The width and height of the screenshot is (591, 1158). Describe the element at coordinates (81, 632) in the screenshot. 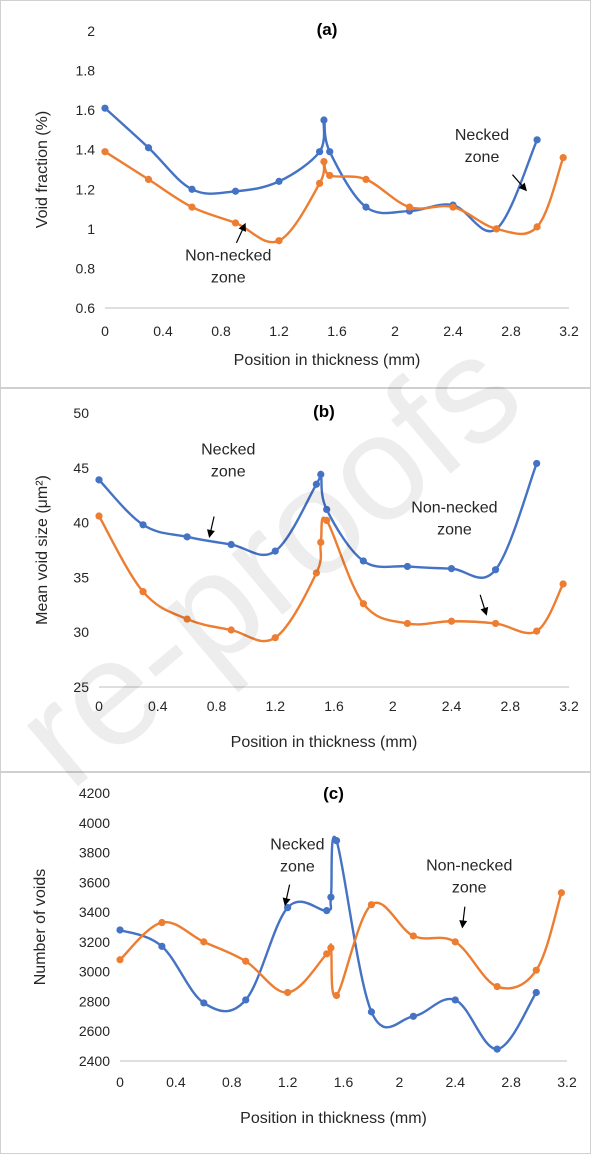

I see `y-tick-label: 30` at that location.